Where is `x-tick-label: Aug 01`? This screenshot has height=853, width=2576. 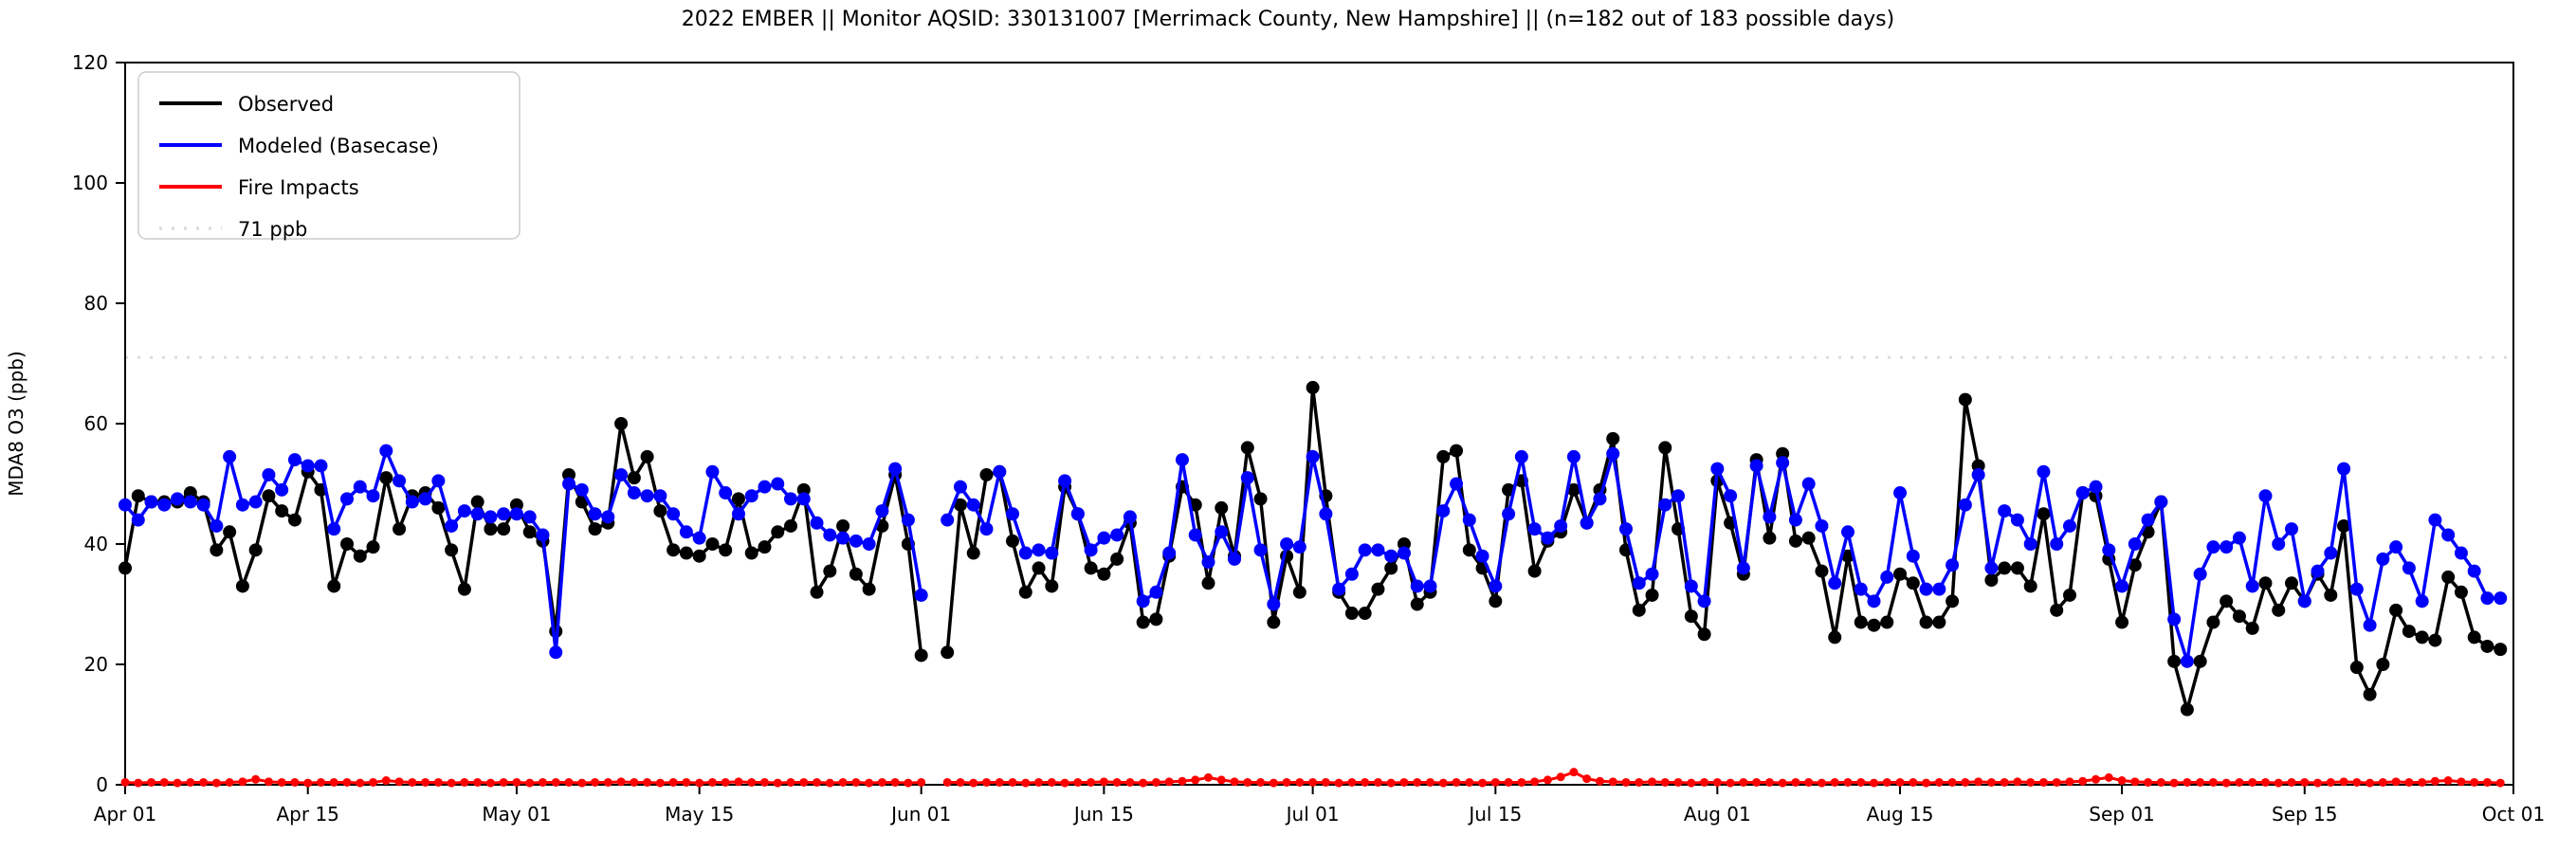
x-tick-label: Aug 01 is located at coordinates (1717, 814).